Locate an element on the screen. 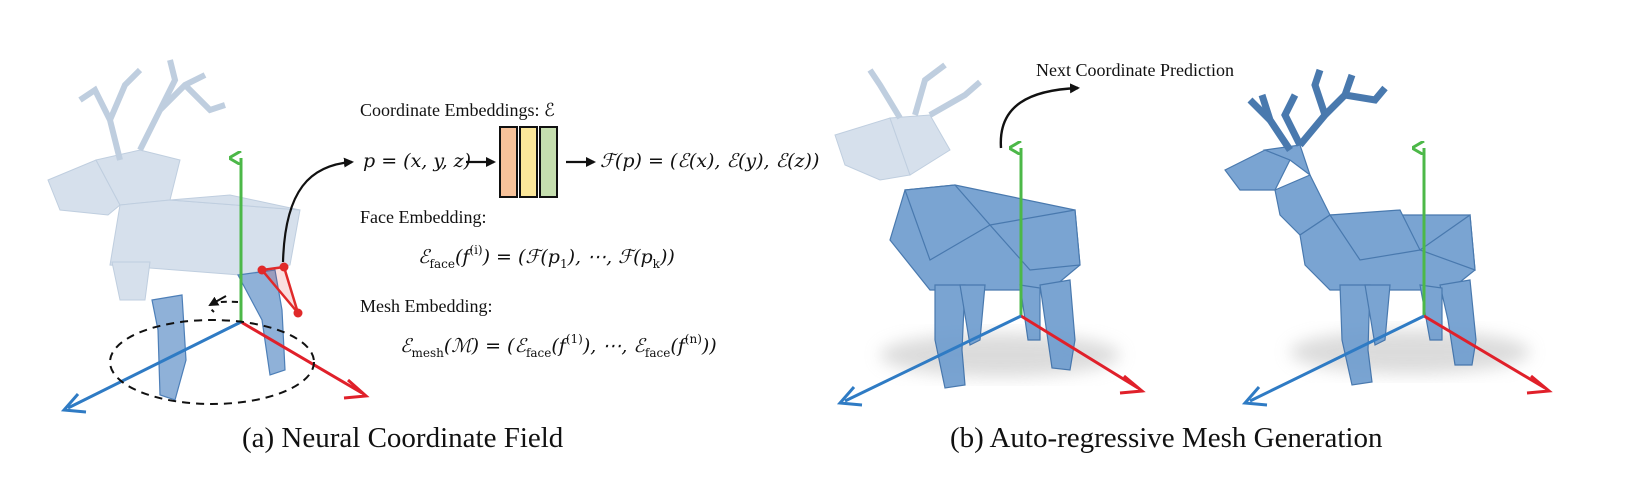 This screenshot has height=489, width=1633. point-equation: p = (x, y, z) is located at coordinates (417, 161).